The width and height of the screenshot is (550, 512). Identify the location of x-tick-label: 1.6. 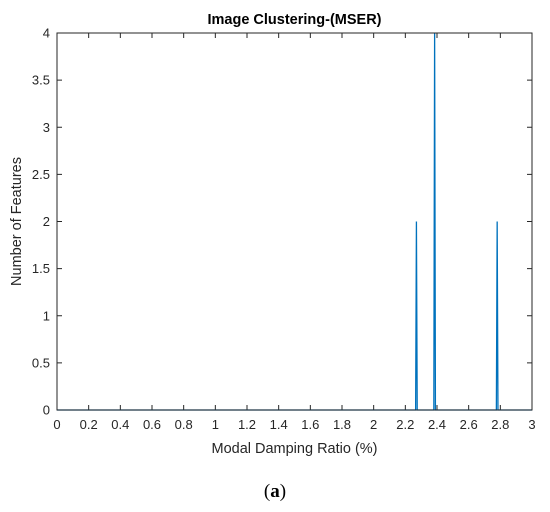
(310, 424).